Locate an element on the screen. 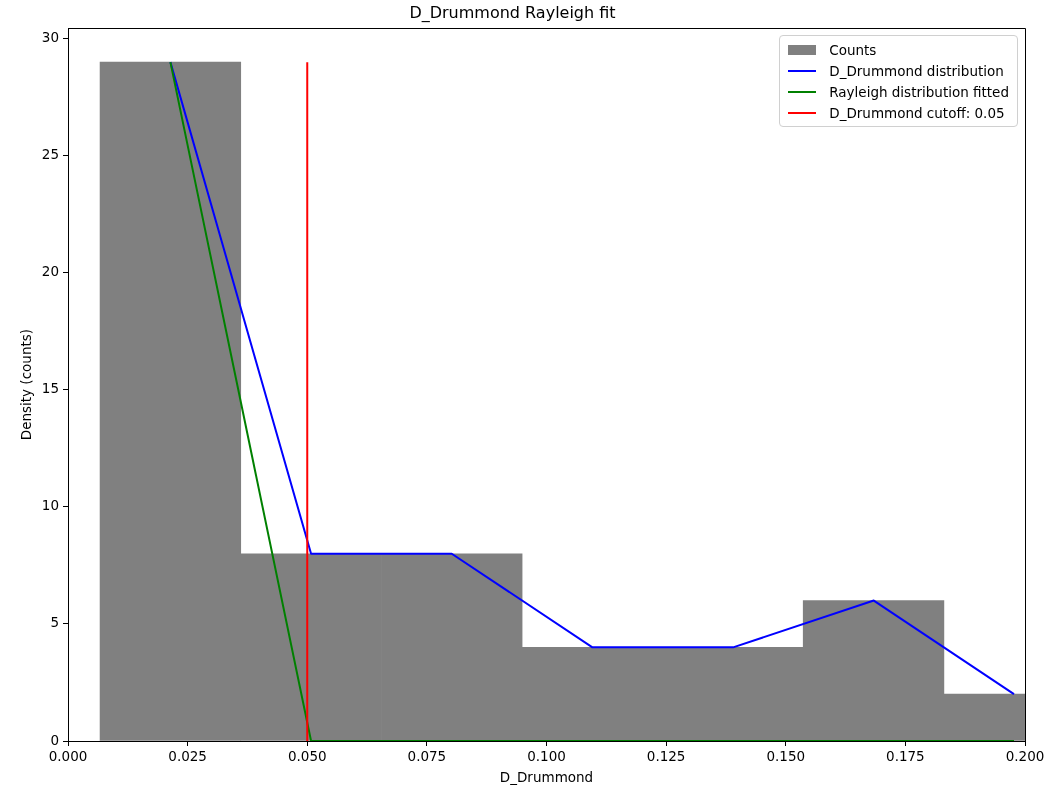 This screenshot has width=1055, height=800. y-tick-label: 10 is located at coordinates (50, 505).